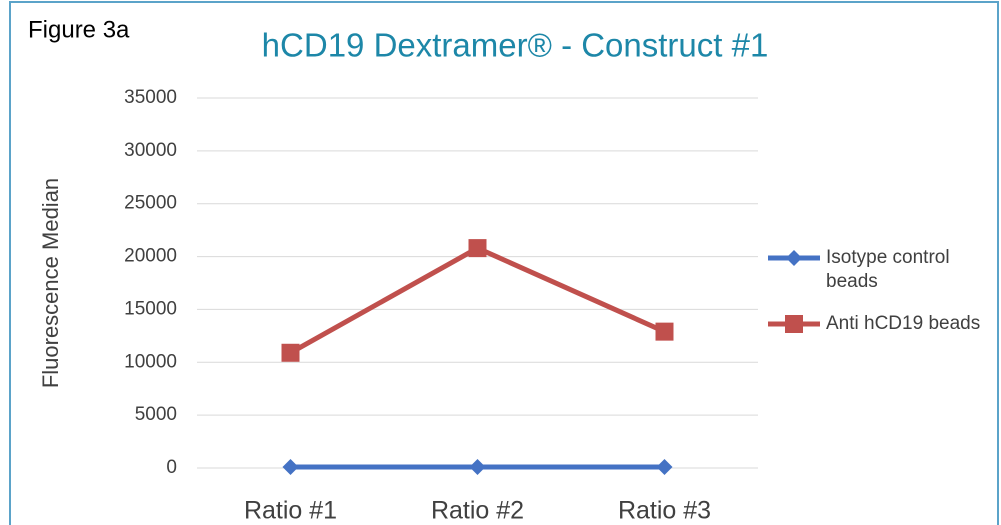  Describe the element at coordinates (79, 29) in the screenshot. I see `figure-label: Figure 3a` at that location.